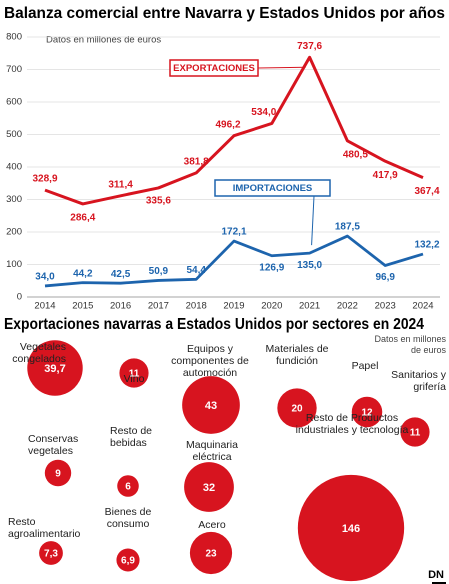 Image resolution: width=449 pixels, height=584 pixels. What do you see at coordinates (212, 451) in the screenshot?
I see `category-label: Maquinaria eléctrica` at bounding box center [212, 451].